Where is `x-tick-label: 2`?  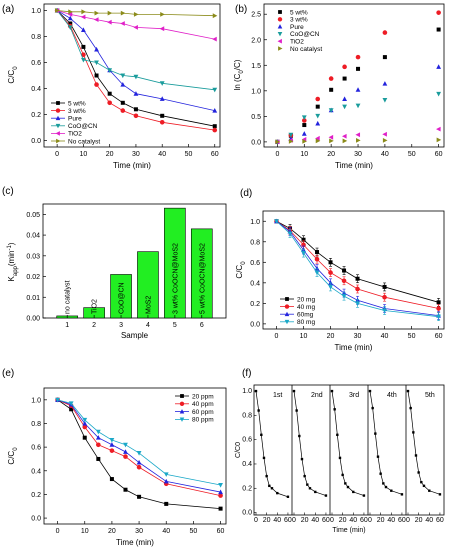 x-tick-label: 2 is located at coordinates (94, 325).